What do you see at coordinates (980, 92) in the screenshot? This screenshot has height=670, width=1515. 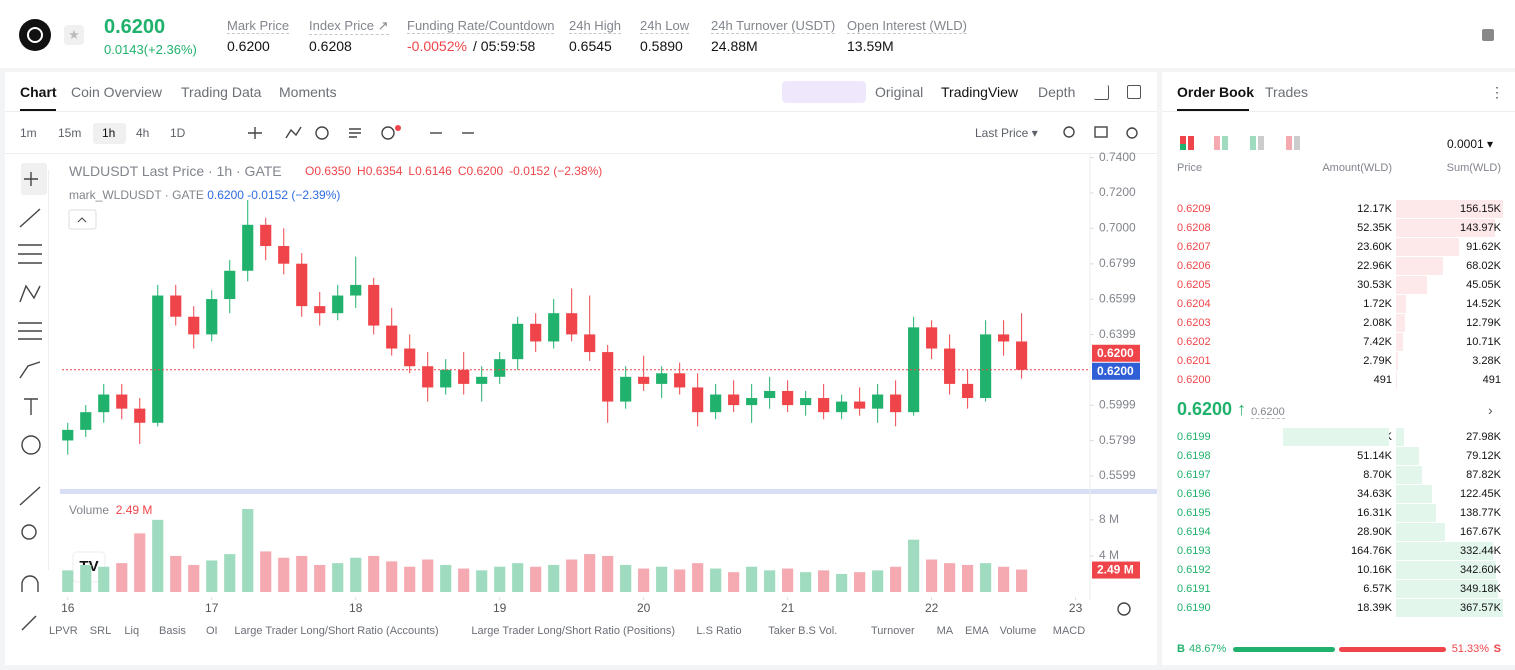 I see `view-tab: TradingView` at bounding box center [980, 92].